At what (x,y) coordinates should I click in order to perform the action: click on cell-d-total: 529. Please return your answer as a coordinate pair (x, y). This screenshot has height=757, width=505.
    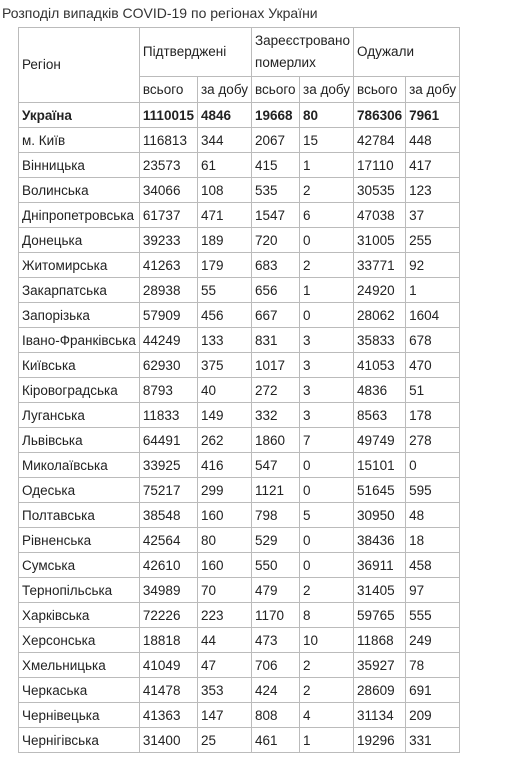
    Looking at the image, I should click on (276, 540).